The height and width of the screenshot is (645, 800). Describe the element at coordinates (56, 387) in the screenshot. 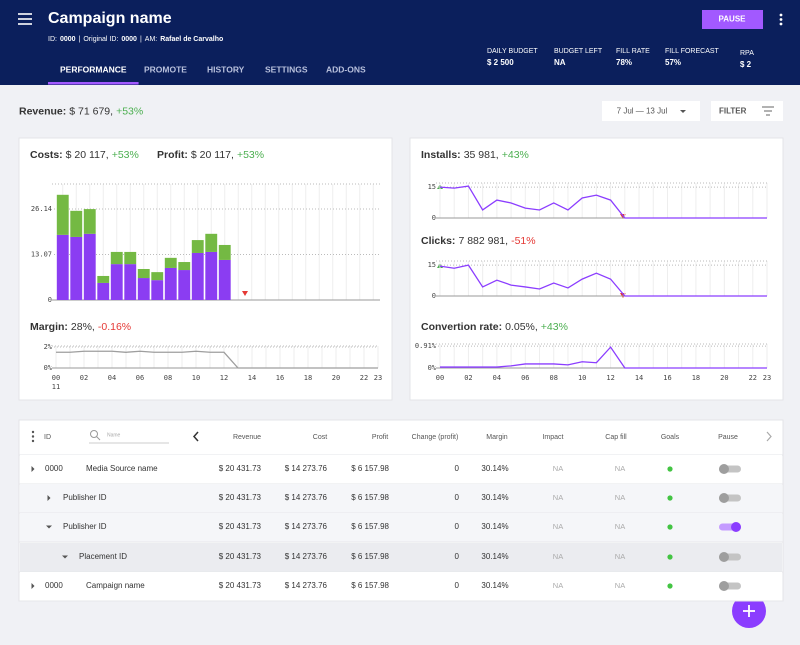

I see `x-annotation: 11` at that location.